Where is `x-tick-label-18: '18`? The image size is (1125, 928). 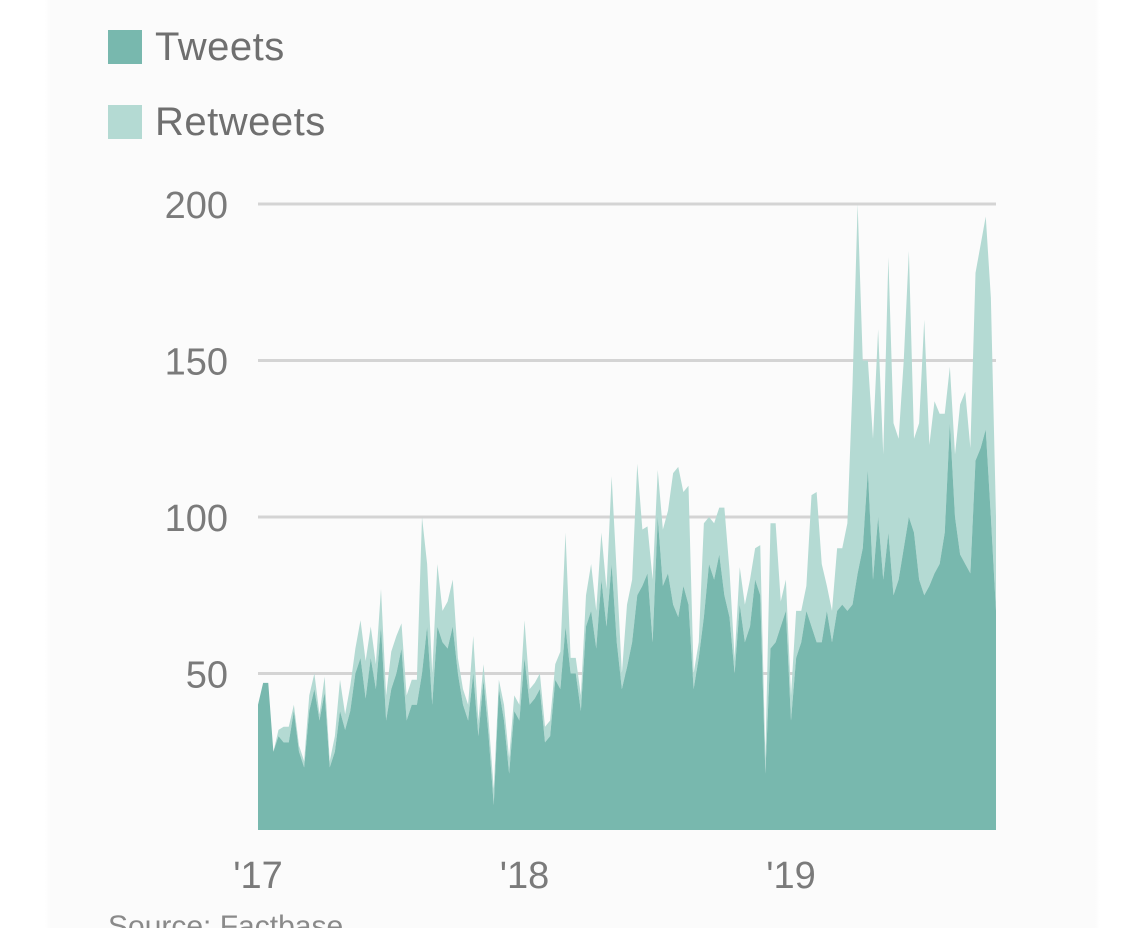
x-tick-label-18: '18 is located at coordinates (525, 876).